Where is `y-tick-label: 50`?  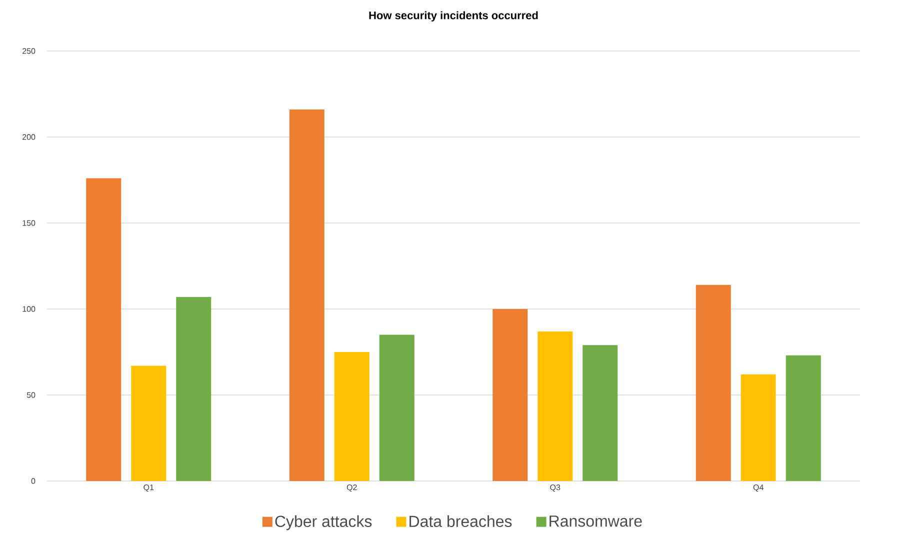
y-tick-label: 50 is located at coordinates (31, 395).